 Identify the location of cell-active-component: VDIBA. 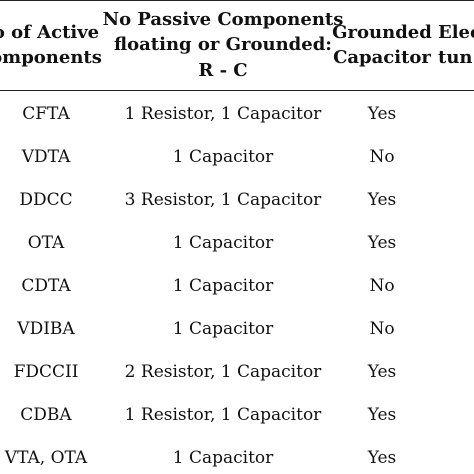
(46, 328).